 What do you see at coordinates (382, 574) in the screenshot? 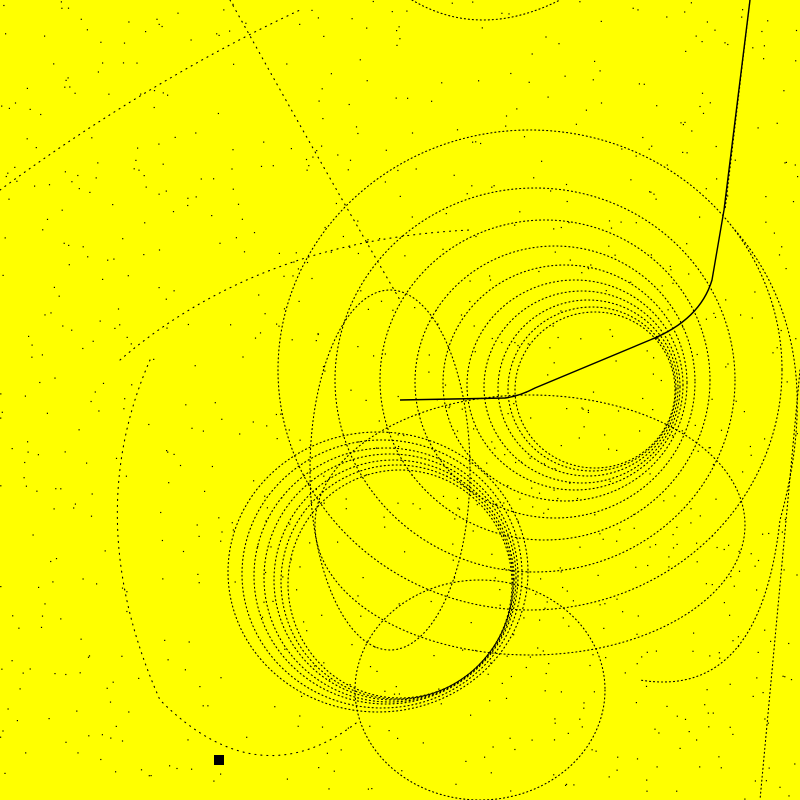
I see `spiral-ring-left` at bounding box center [382, 574].